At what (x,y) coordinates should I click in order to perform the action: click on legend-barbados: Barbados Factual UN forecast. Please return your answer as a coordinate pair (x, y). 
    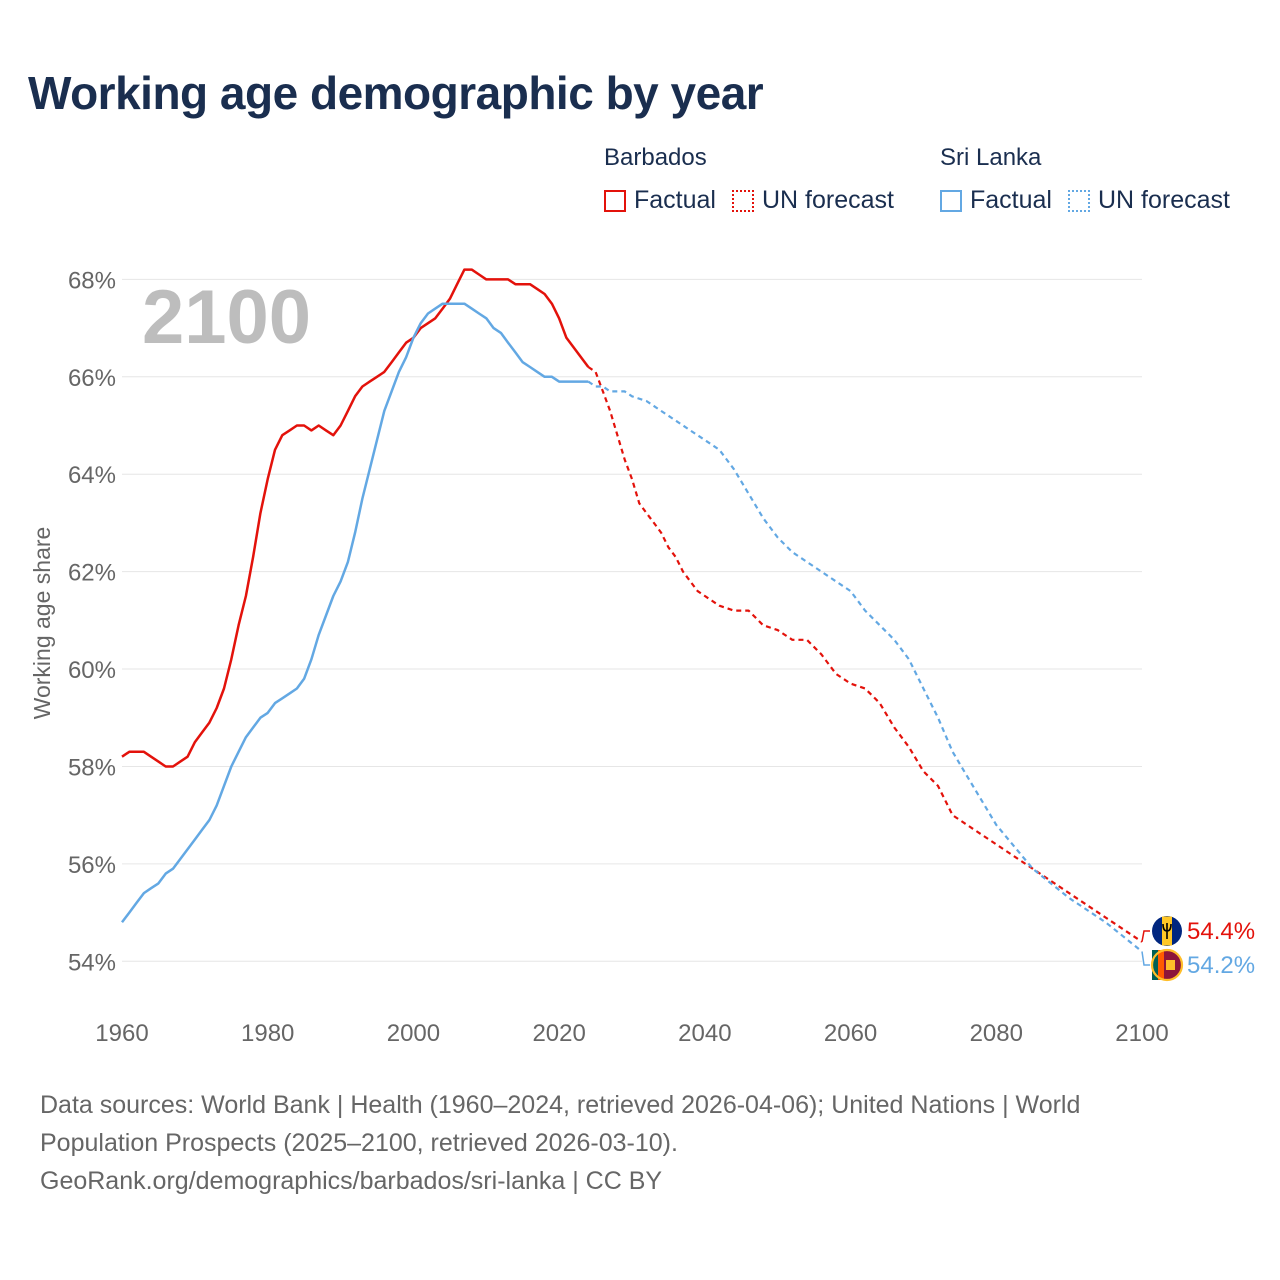
    Looking at the image, I should click on (749, 179).